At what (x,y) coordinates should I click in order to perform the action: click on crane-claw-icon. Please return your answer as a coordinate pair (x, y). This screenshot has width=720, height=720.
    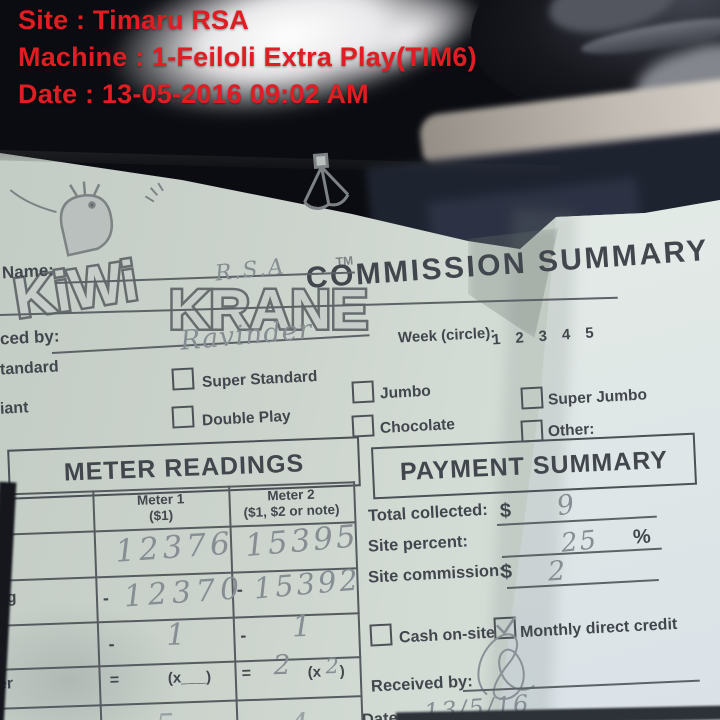
    Looking at the image, I should click on (247, 181).